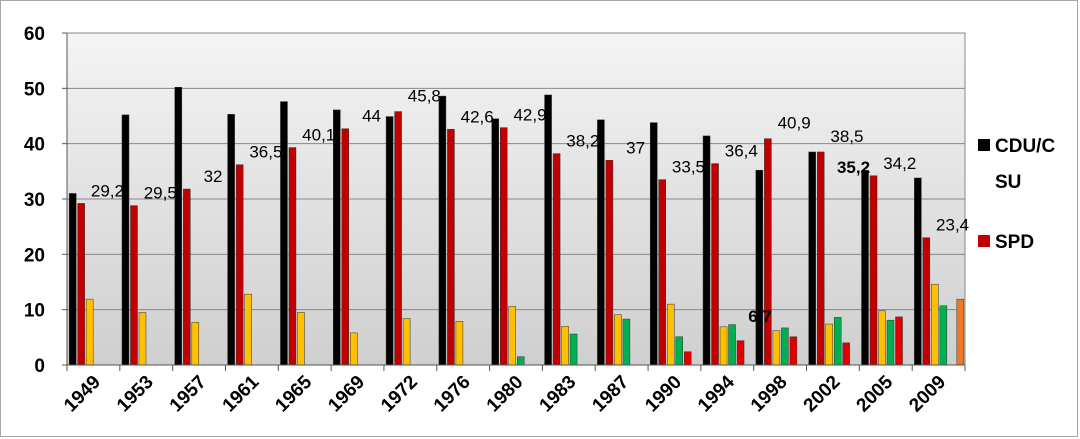  I want to click on bar-series4-1994, so click(732, 345).